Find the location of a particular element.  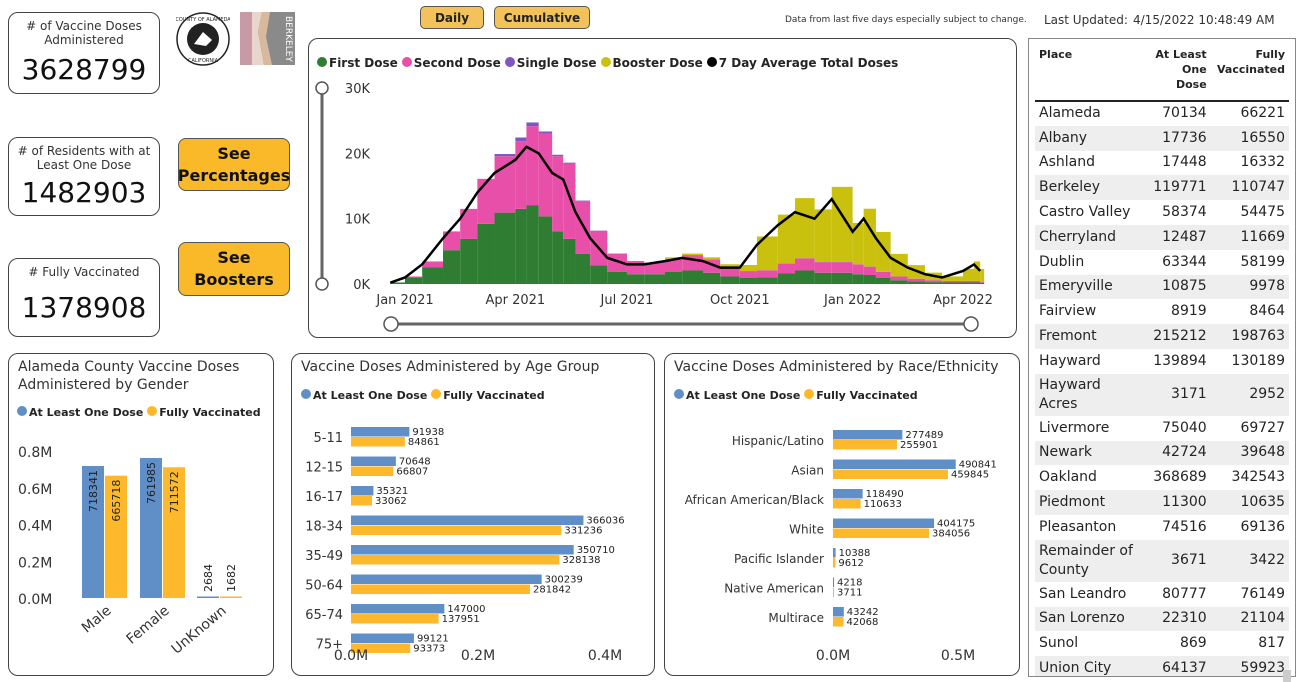

y-tick-label: 0.6M is located at coordinates (35, 490).